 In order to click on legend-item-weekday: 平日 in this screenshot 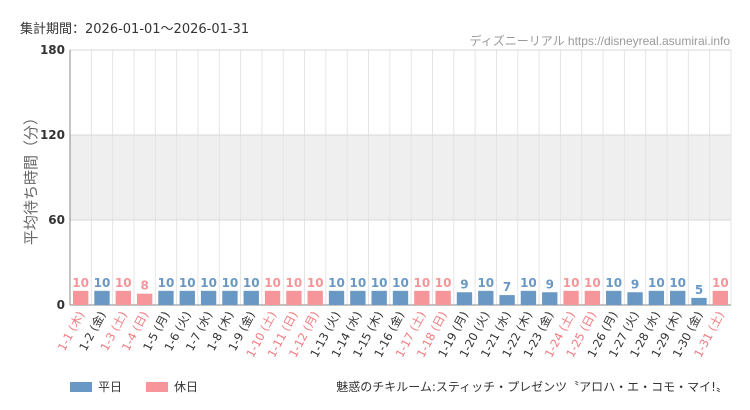, I will do `click(96, 386)`.